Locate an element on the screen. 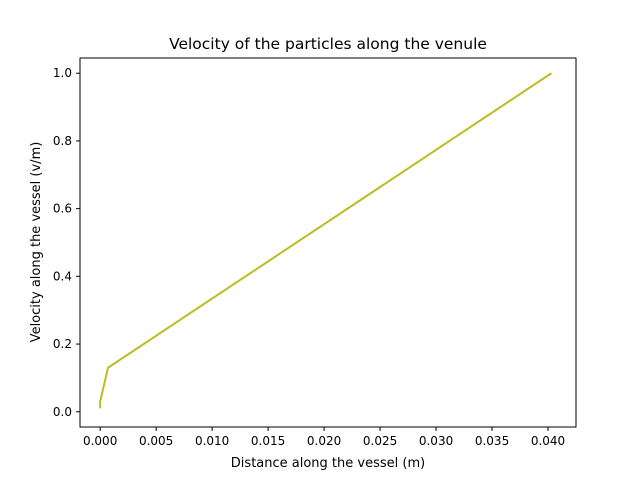 The width and height of the screenshot is (640, 480). y-tick-label: 0.6 is located at coordinates (62, 209).